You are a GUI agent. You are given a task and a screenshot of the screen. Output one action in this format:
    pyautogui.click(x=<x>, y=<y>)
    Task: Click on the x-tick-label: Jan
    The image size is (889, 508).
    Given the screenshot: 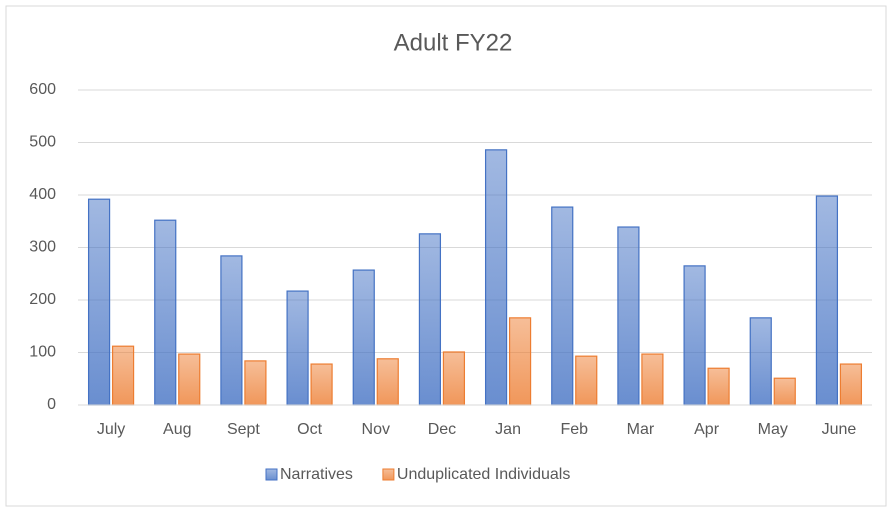 What is the action you would take?
    pyautogui.click(x=508, y=429)
    